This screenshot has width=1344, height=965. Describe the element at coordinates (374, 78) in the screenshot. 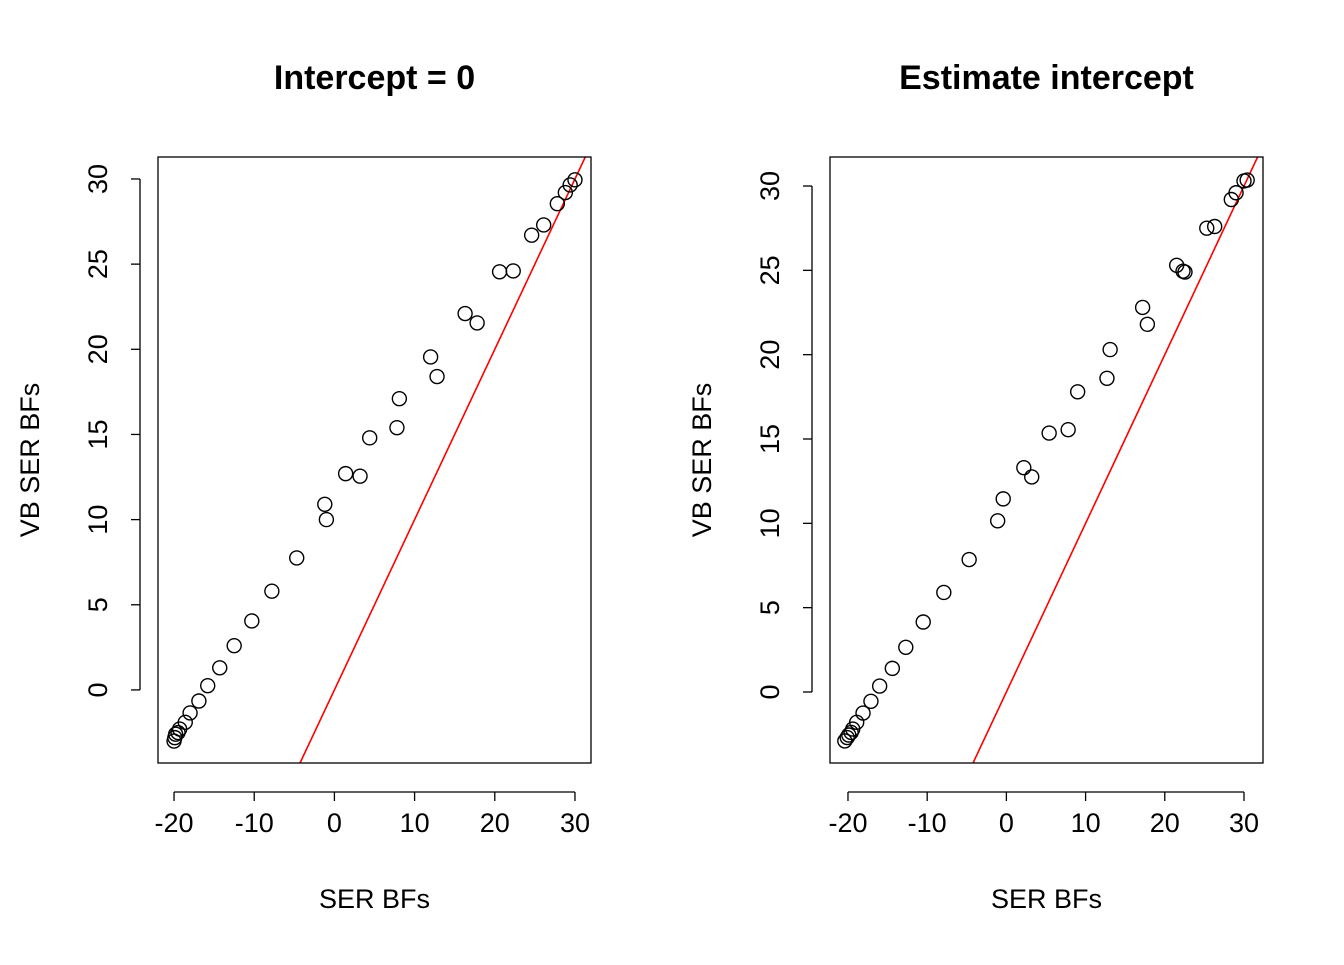

I see `chart-title: Intercept = 0` at that location.